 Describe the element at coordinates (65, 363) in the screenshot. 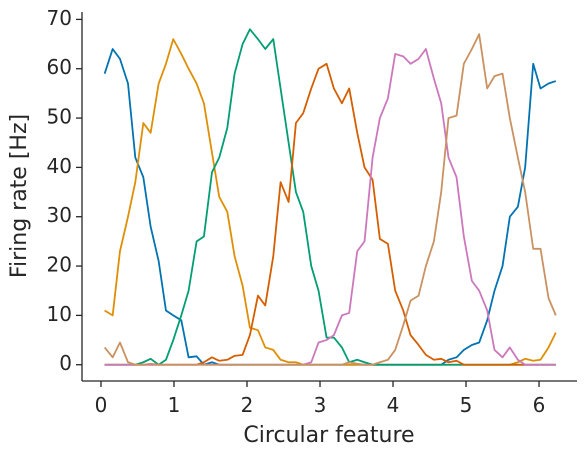

I see `y-tick-label: 0` at that location.